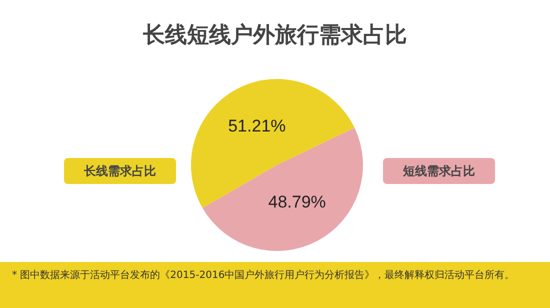  Describe the element at coordinates (120, 171) in the screenshot. I see `slice-label: 长线需求占比` at that location.